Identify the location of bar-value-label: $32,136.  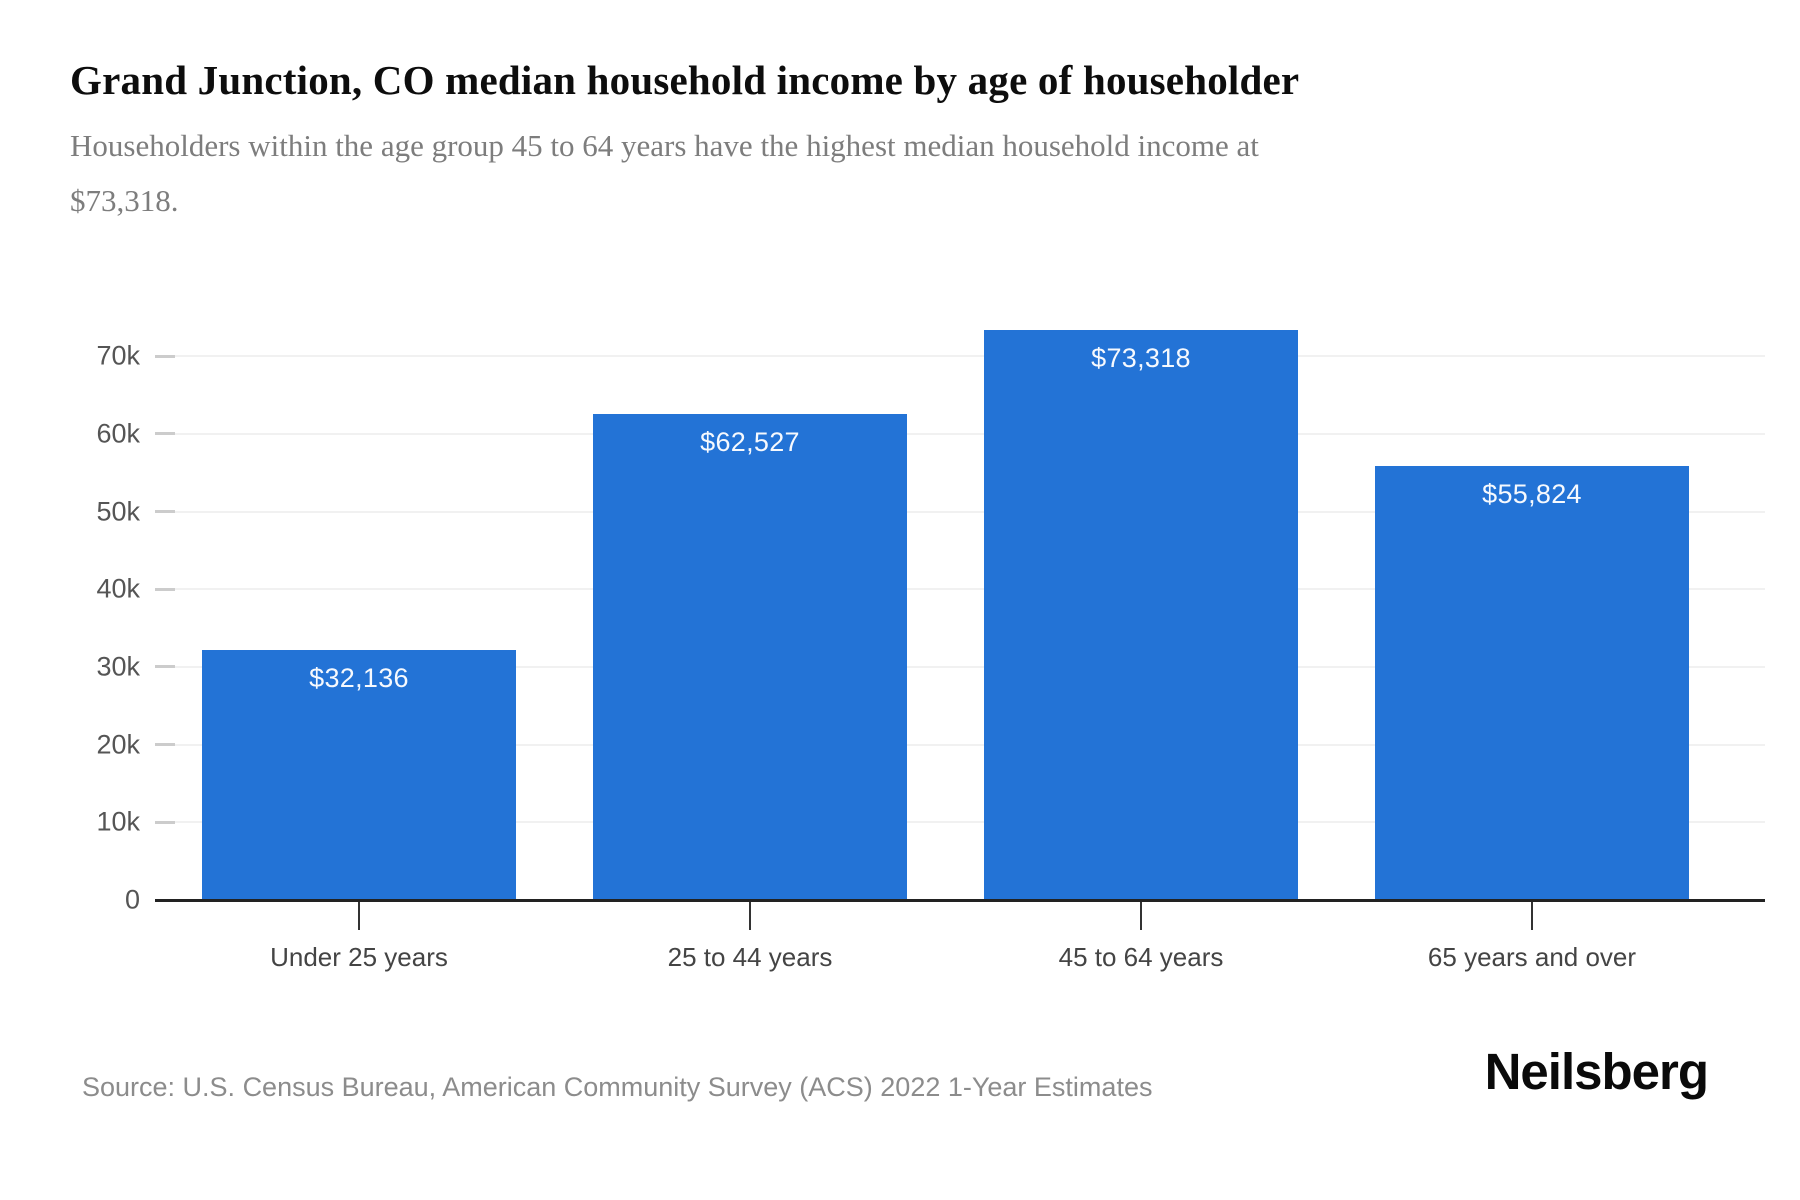
(359, 678).